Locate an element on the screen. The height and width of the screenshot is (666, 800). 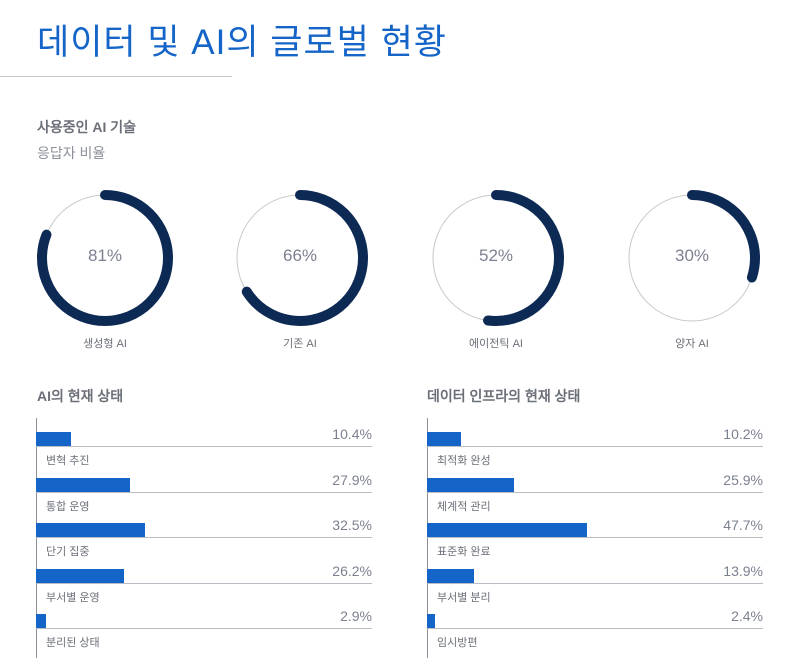
title-divider is located at coordinates (116, 76).